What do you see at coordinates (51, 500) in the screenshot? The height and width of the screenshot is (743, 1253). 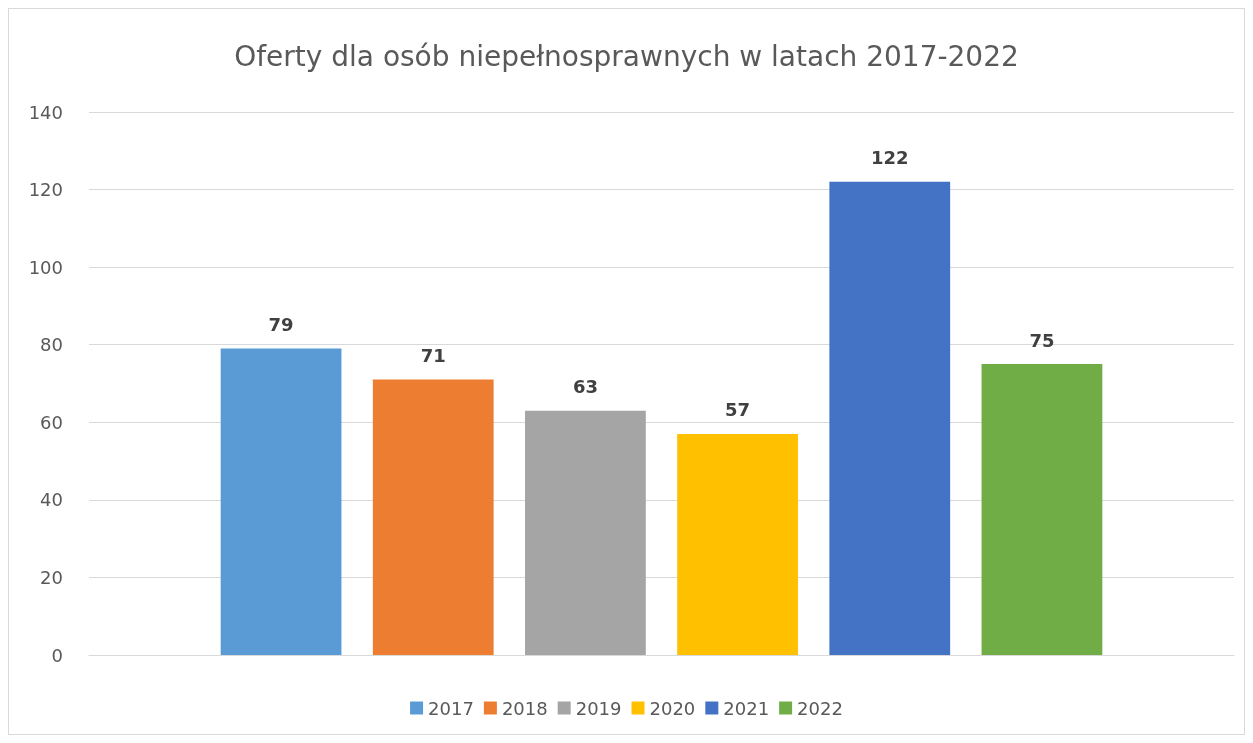 I see `y-tick-label: 40` at bounding box center [51, 500].